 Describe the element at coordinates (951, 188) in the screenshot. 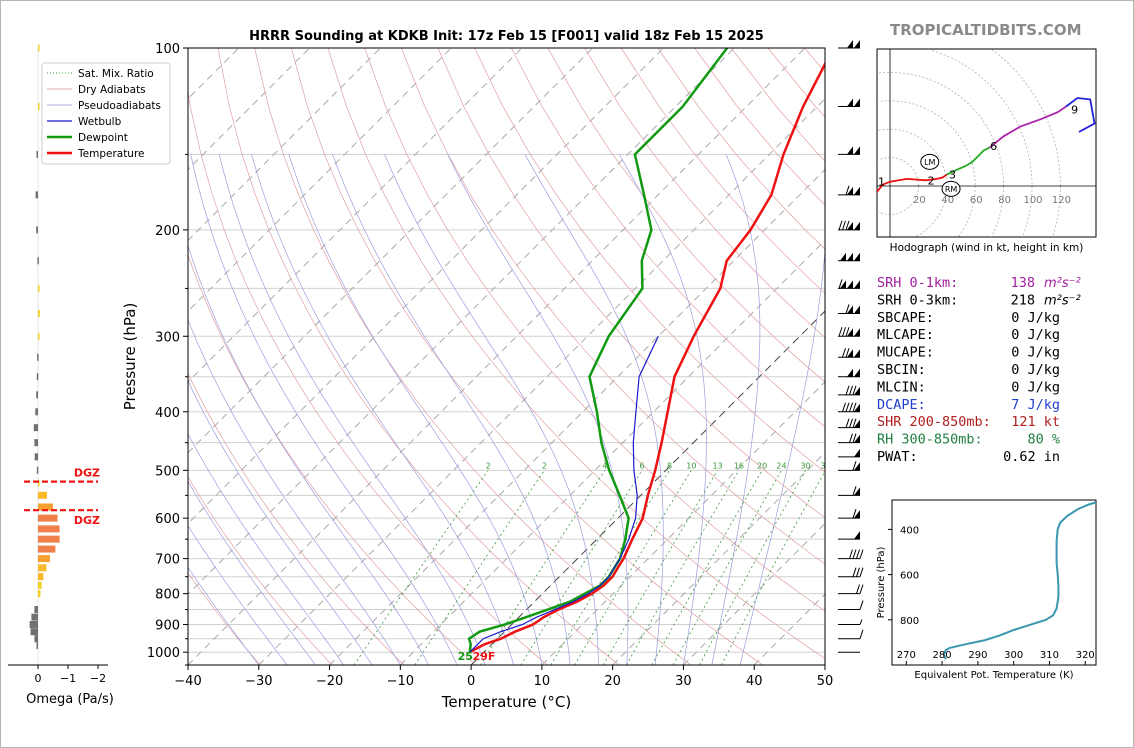

I see `storm-motion-marker` at that location.